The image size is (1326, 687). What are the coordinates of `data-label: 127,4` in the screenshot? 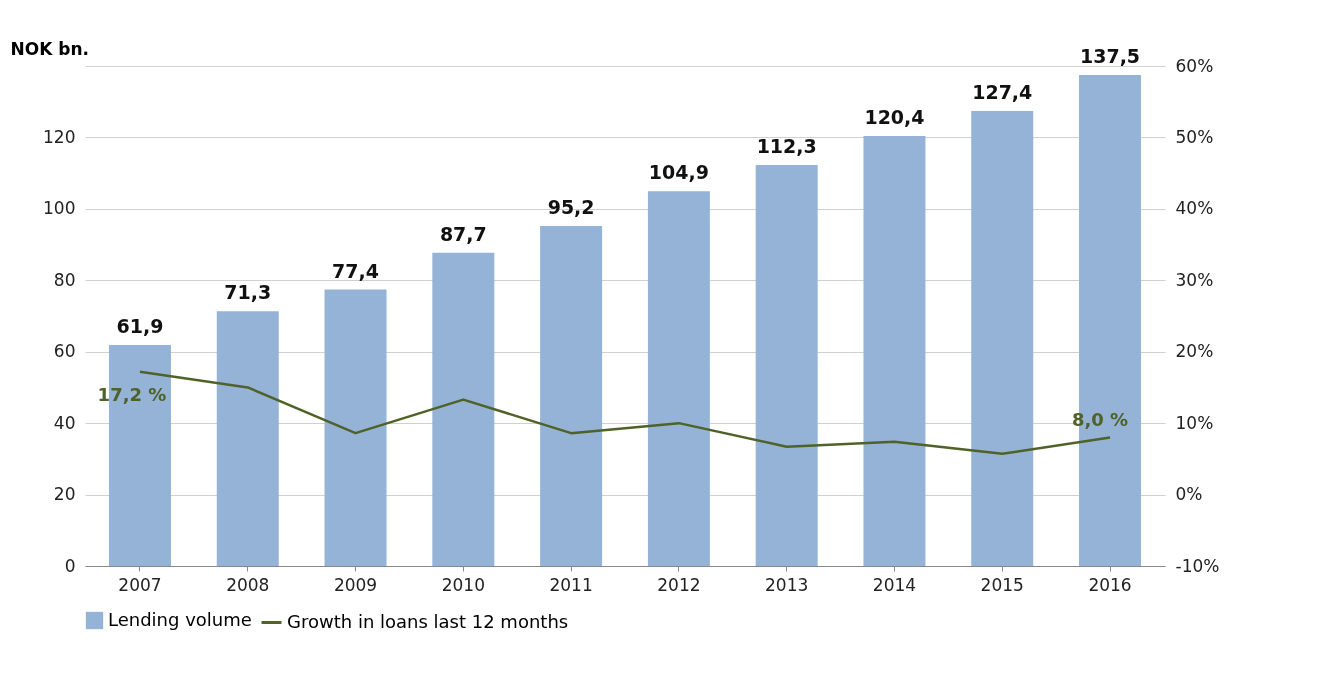 It's located at (1002, 92).